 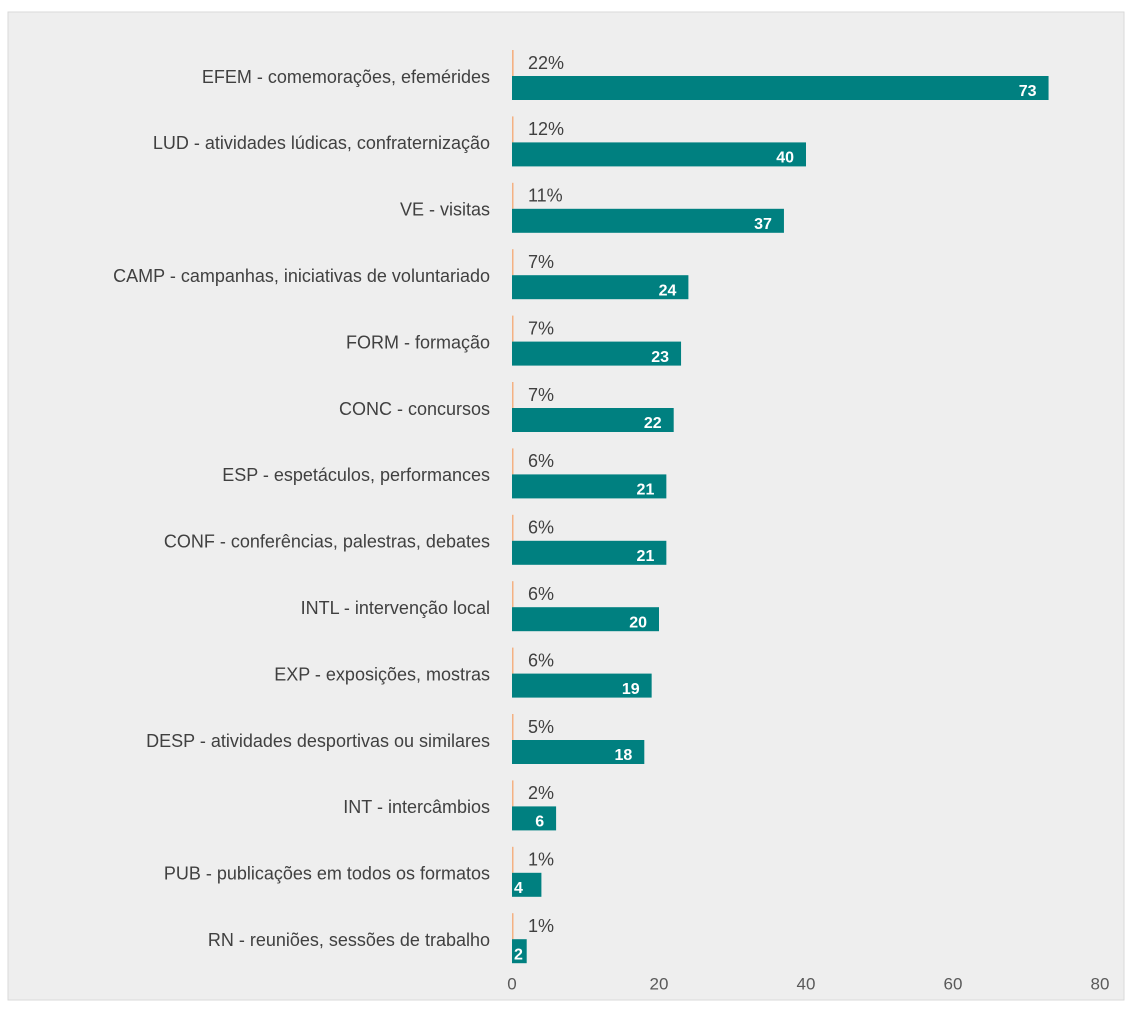 I want to click on data-label: 6, so click(x=539, y=822).